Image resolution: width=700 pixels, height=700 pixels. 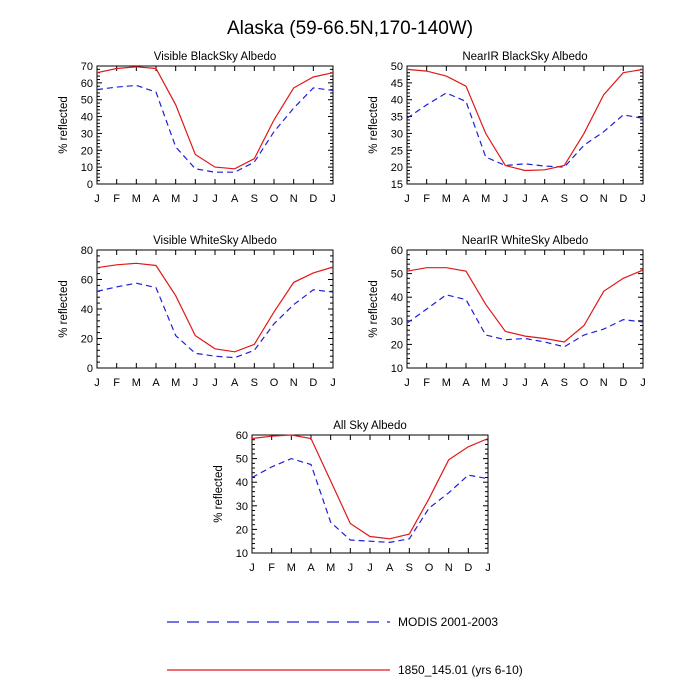 What do you see at coordinates (215, 241) in the screenshot?
I see `chart-title: Visible WhiteSky Albedo` at bounding box center [215, 241].